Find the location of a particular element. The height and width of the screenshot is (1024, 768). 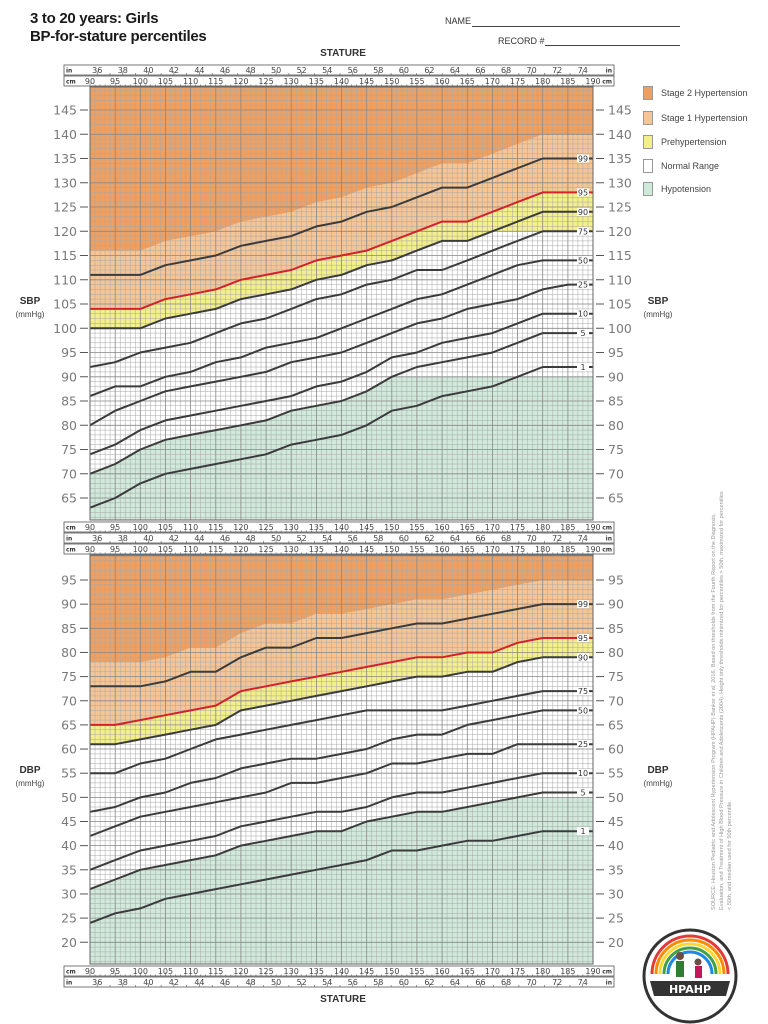

y-tick-label-right: 115 is located at coordinates (620, 255).